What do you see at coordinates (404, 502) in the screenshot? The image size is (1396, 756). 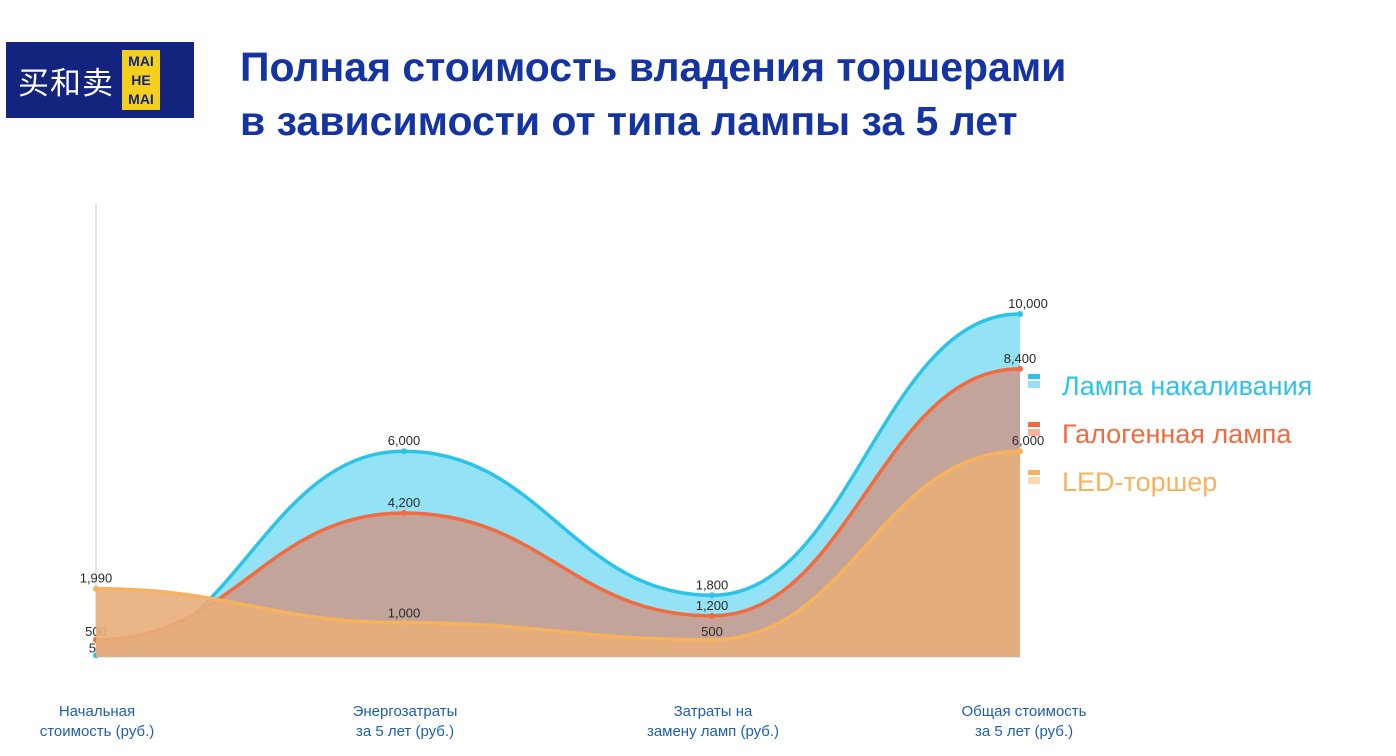 I see `data-label: 4,200` at bounding box center [404, 502].